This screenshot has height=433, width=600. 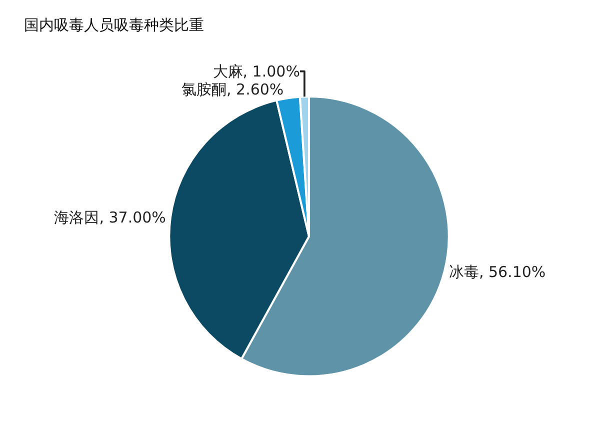 I want to click on slice-label: 海洛因, 37.00%, so click(x=110, y=217).